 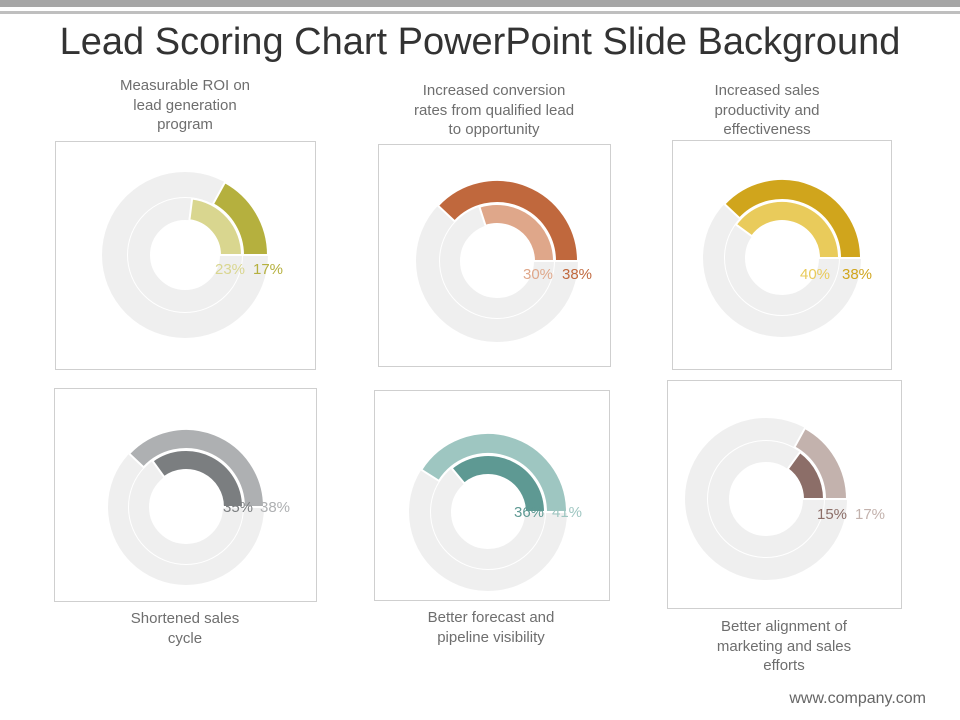 I want to click on donut-chart-6: 15% 17%, so click(x=785, y=499).